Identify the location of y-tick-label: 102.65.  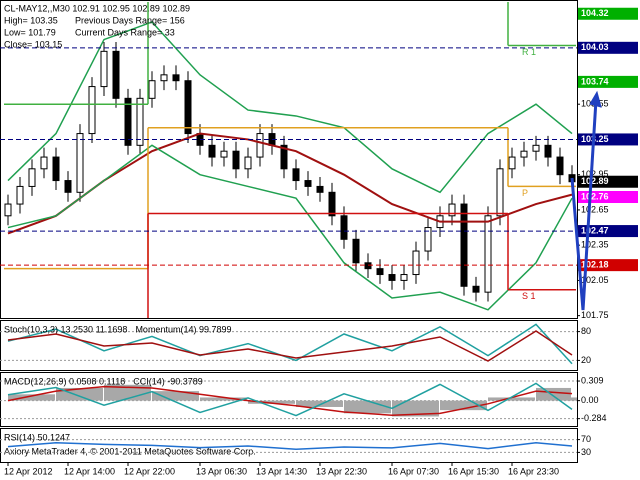
(595, 209).